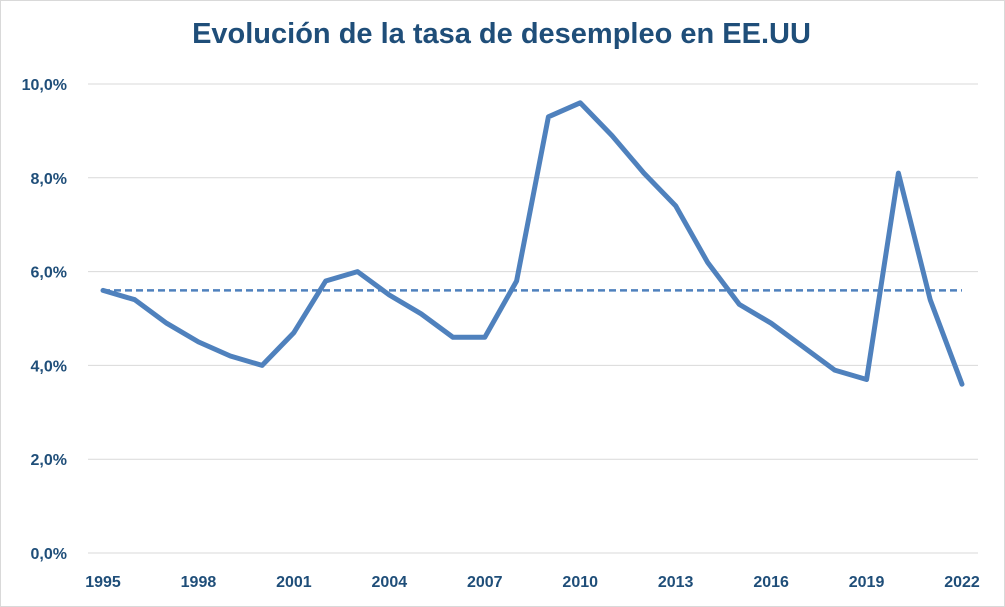 This screenshot has width=1005, height=607. Describe the element at coordinates (49, 366) in the screenshot. I see `y-tick-label: 4,0%` at that location.